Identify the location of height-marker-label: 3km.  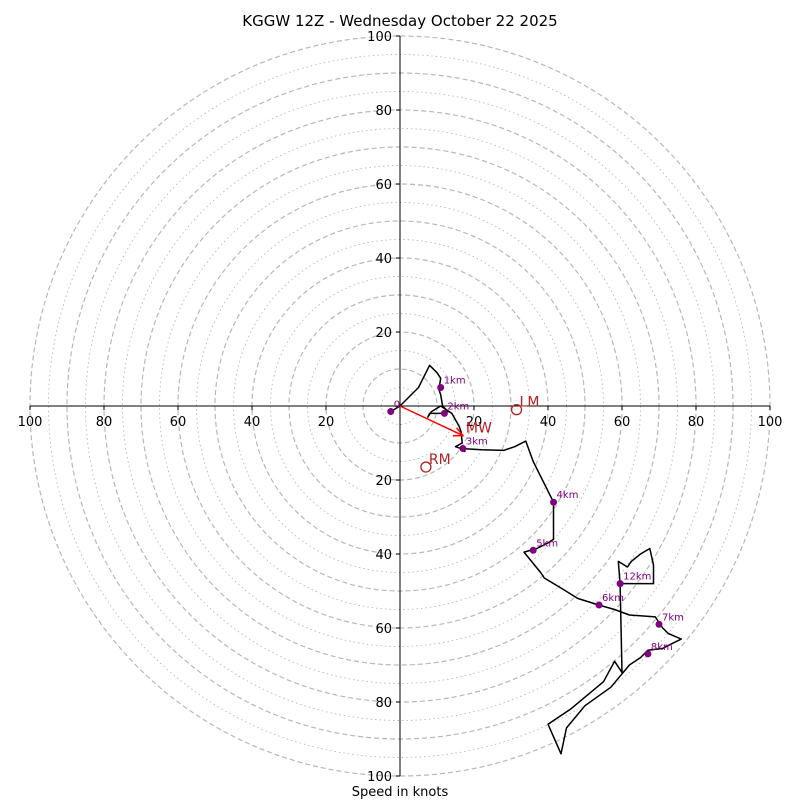
(477, 442).